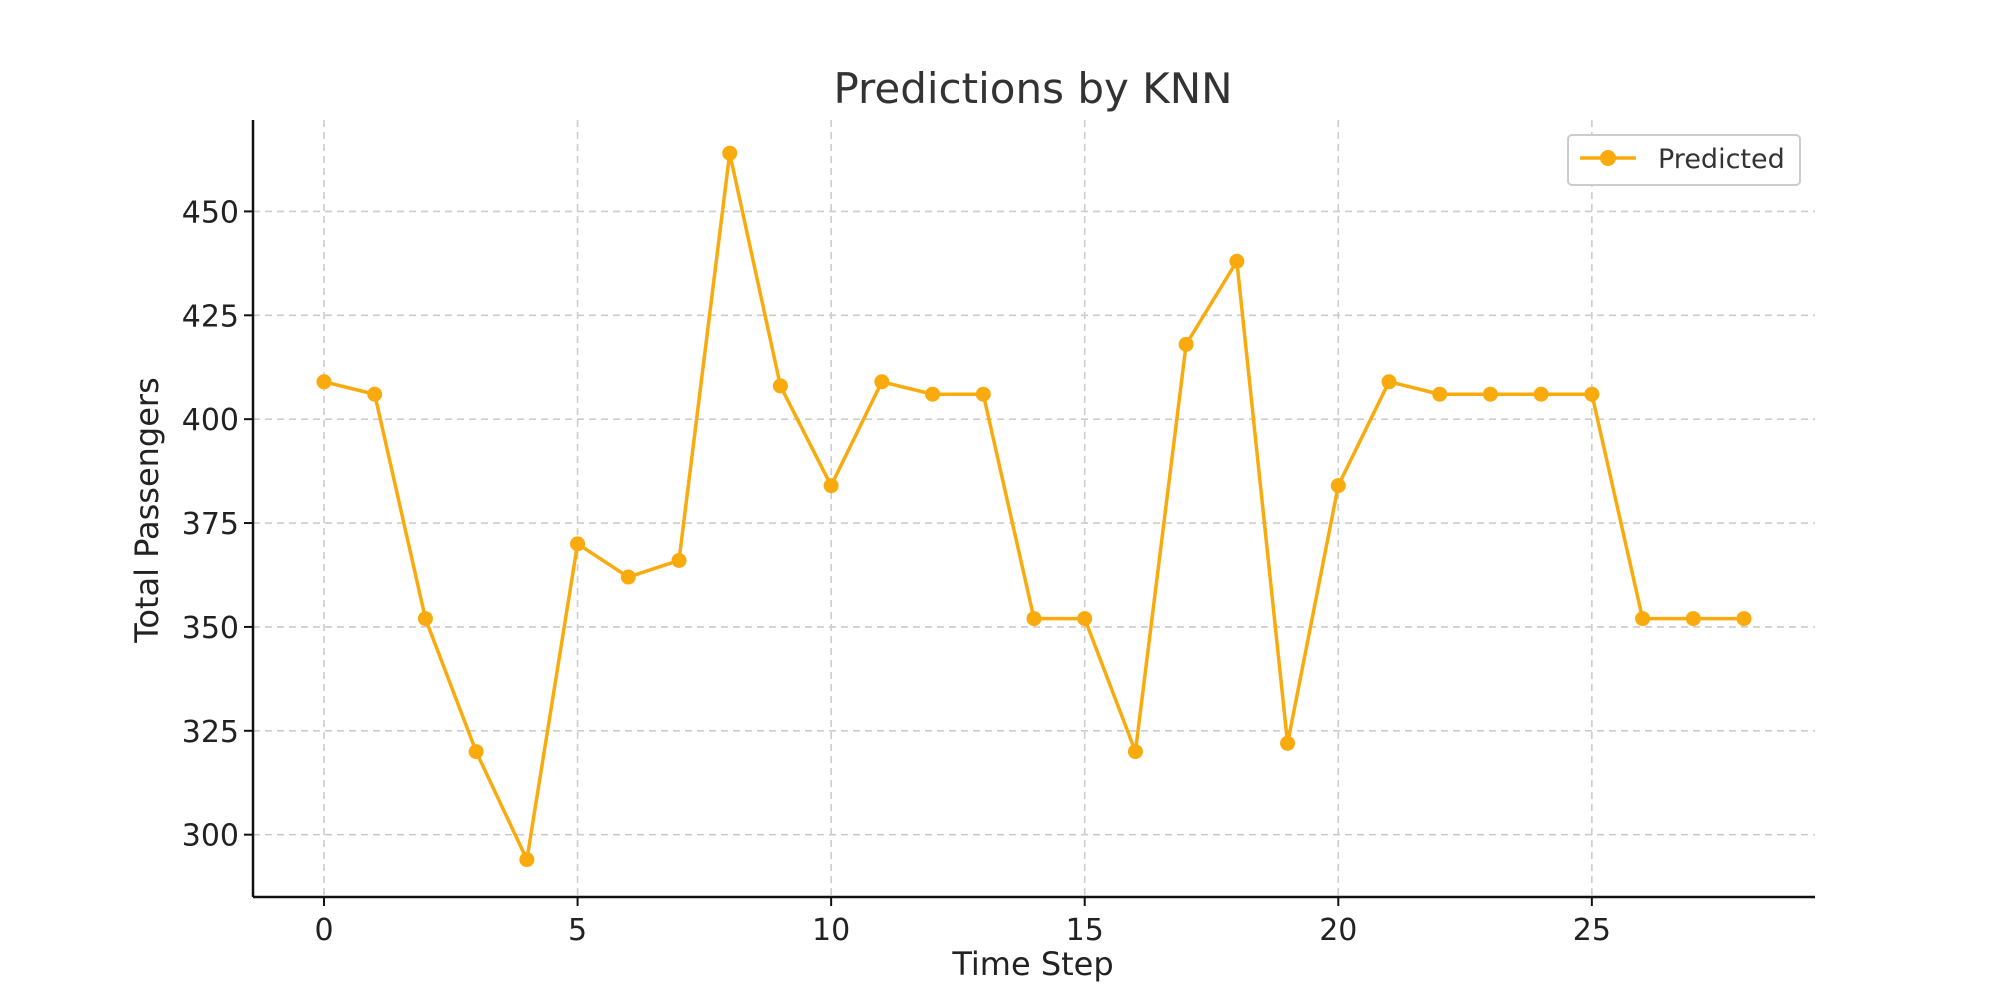 Image resolution: width=2000 pixels, height=1000 pixels. I want to click on y-tick-label: 325, so click(210, 732).